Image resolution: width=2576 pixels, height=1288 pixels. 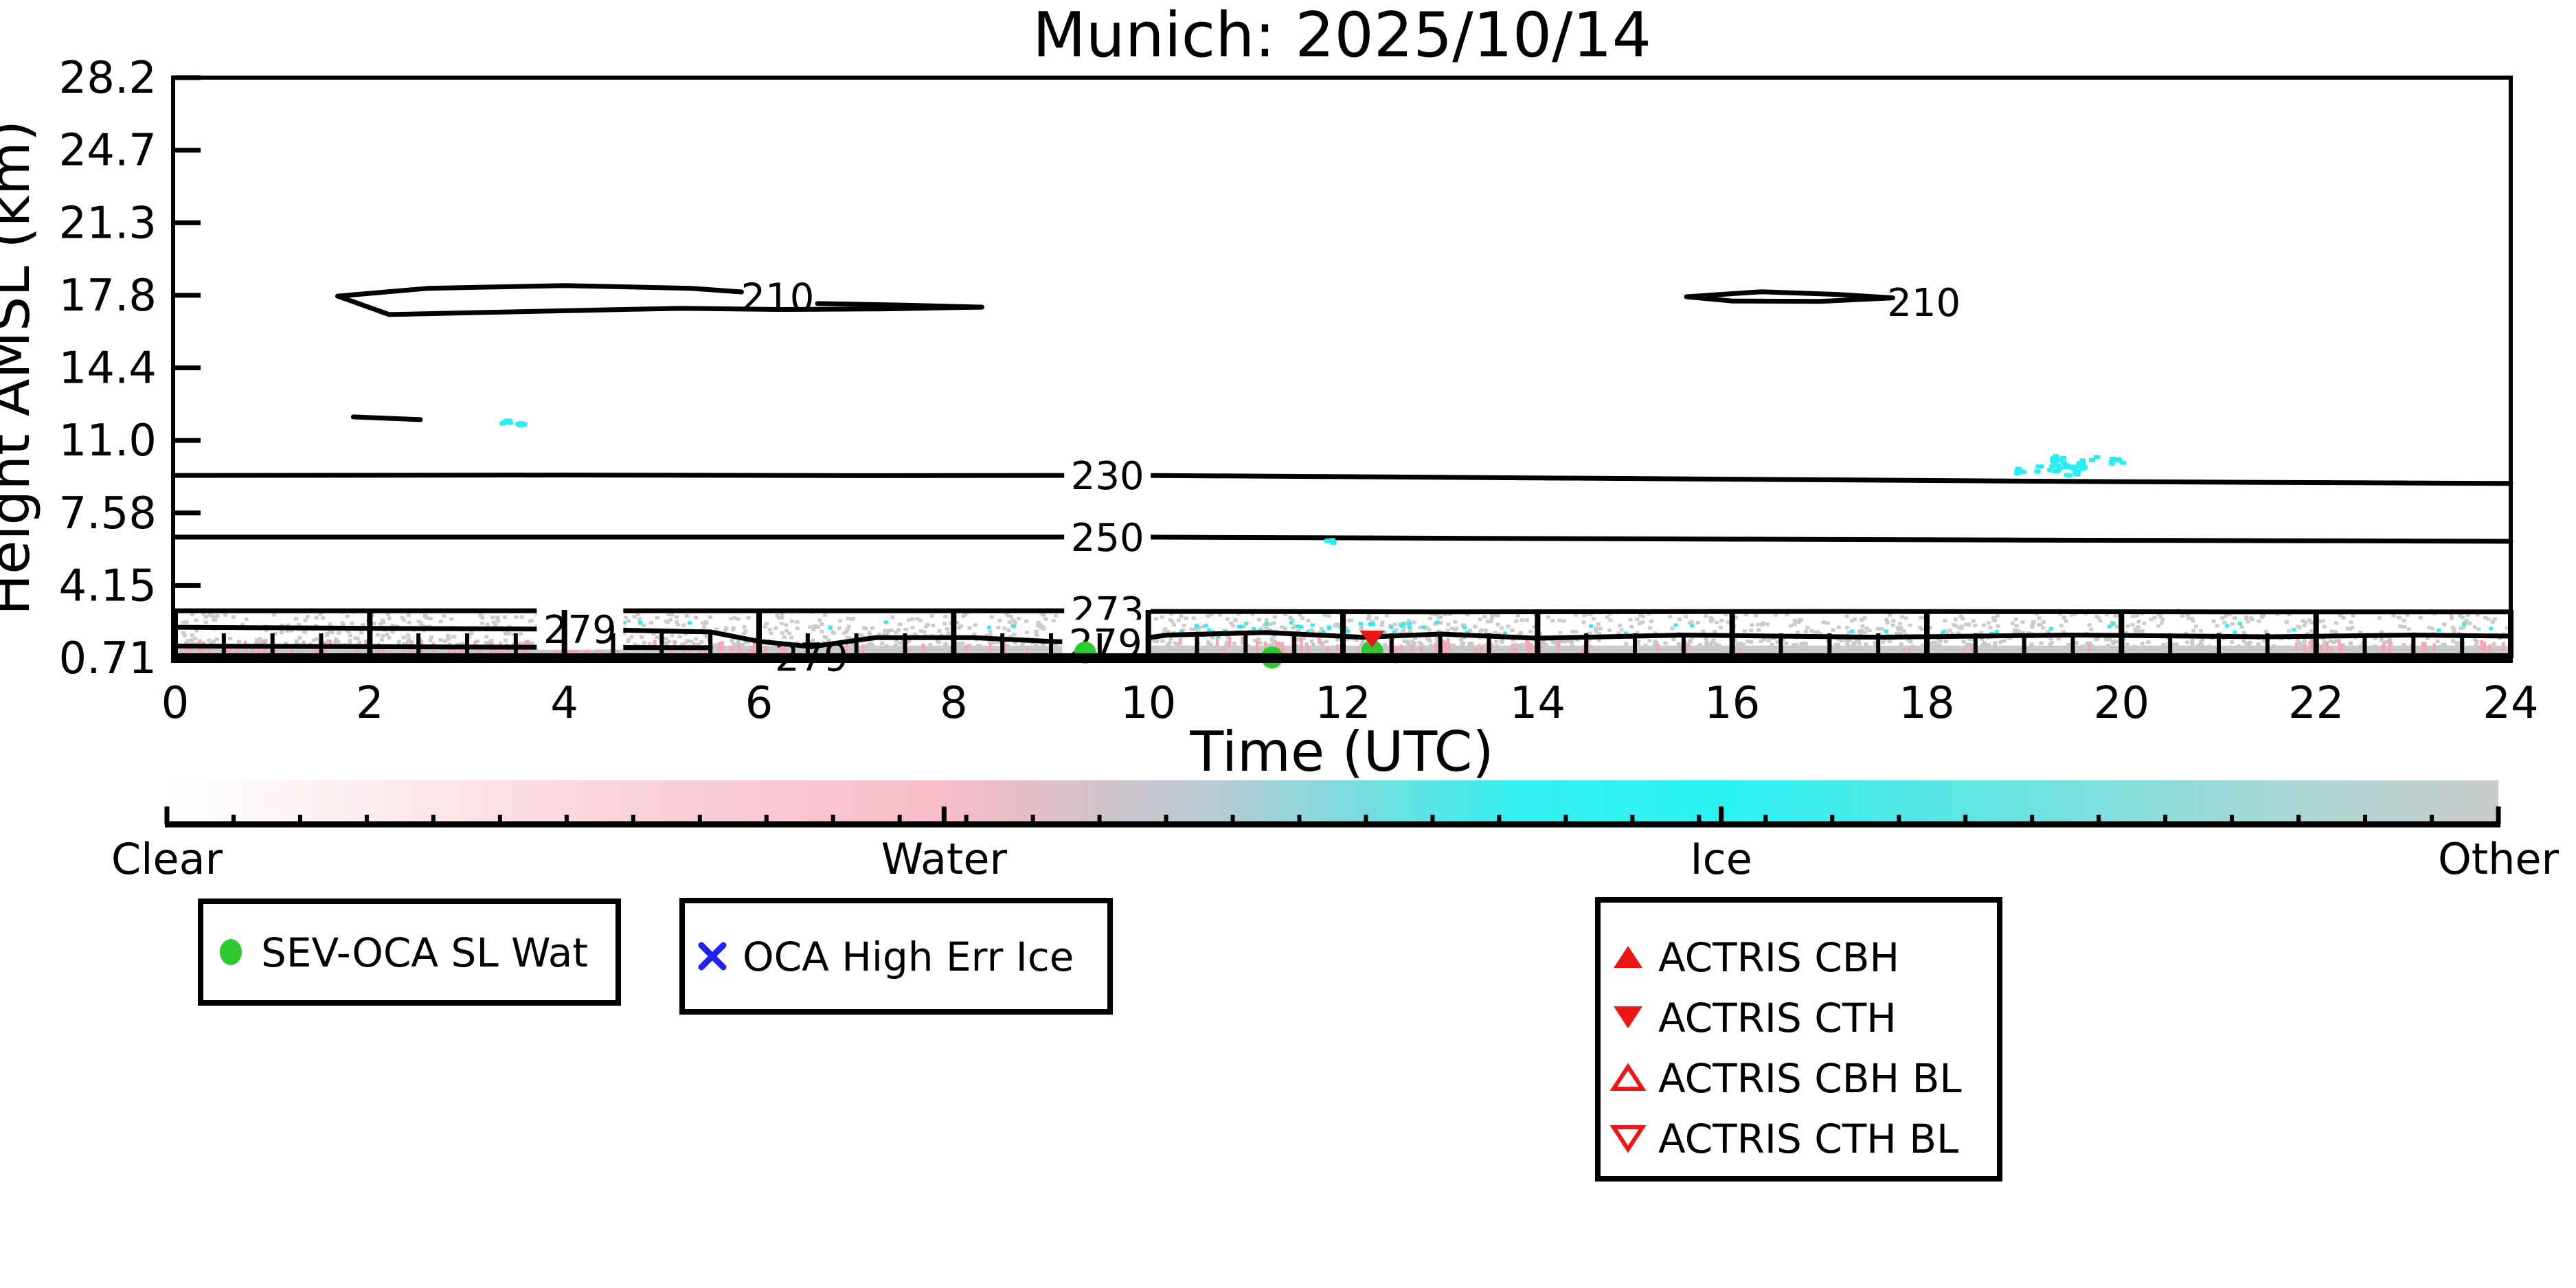 What do you see at coordinates (231, 952) in the screenshot?
I see `circle-legend-marker-icon` at bounding box center [231, 952].